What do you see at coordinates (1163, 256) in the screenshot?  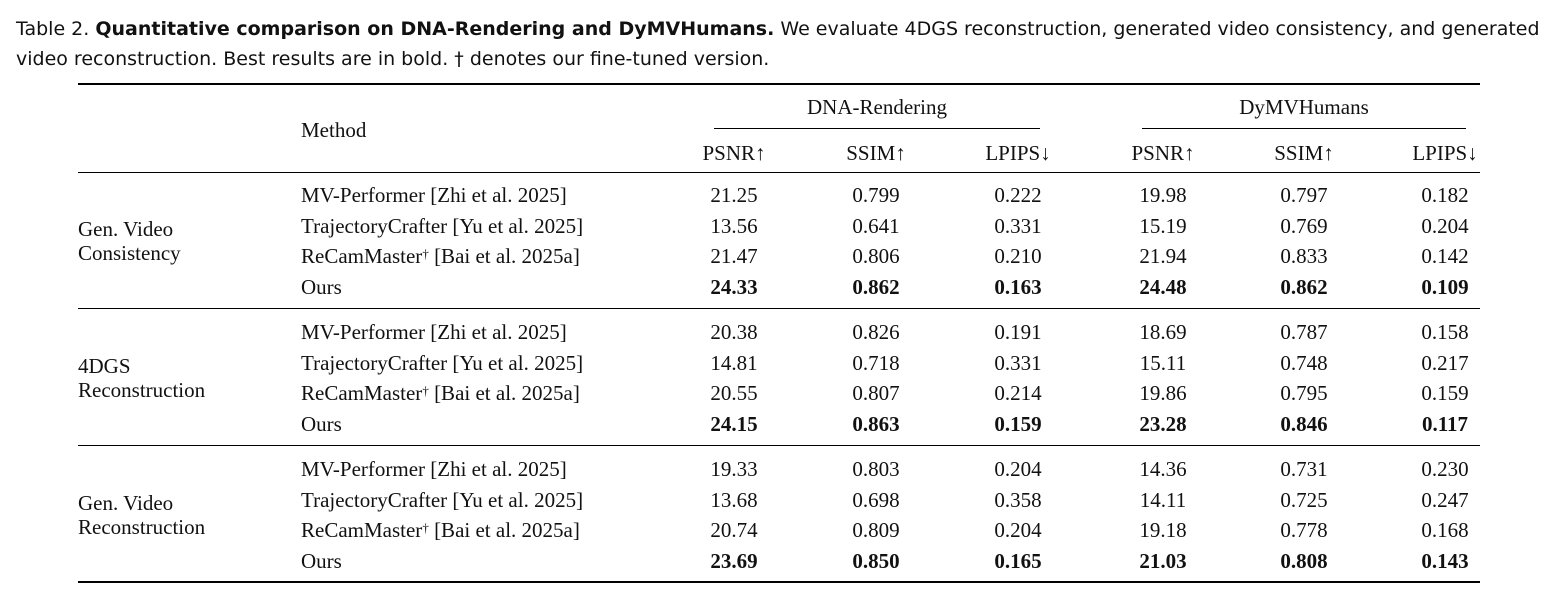 I see `value-cell: 21.94` at bounding box center [1163, 256].